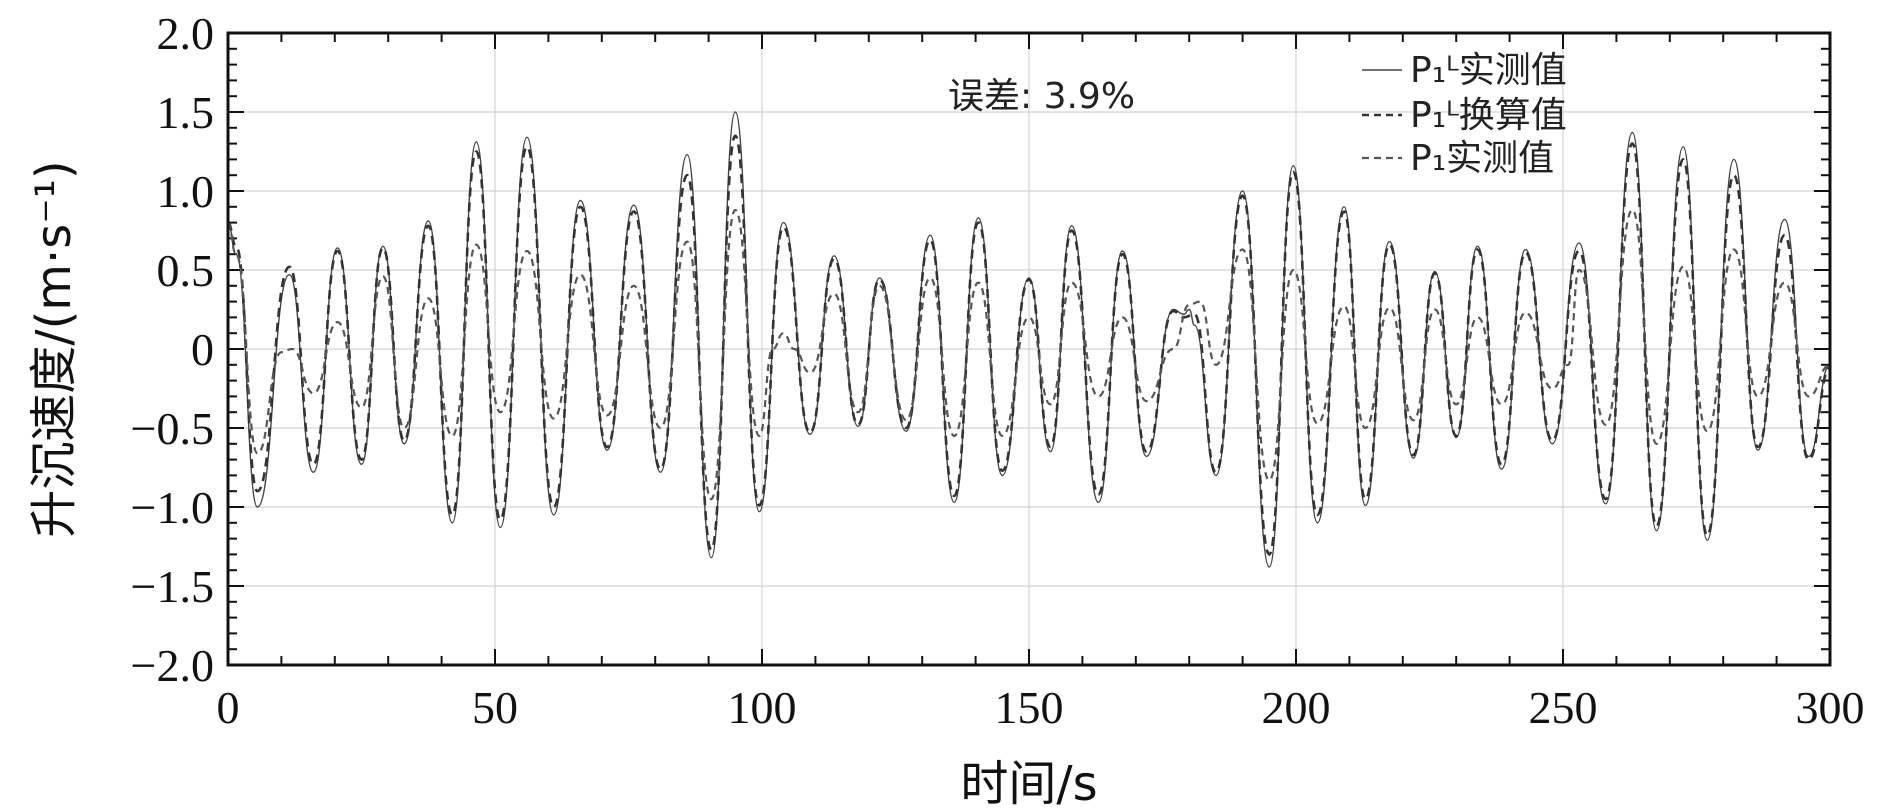 This screenshot has height=810, width=1890. I want to click on y-tick-label: 1.5, so click(186, 112).